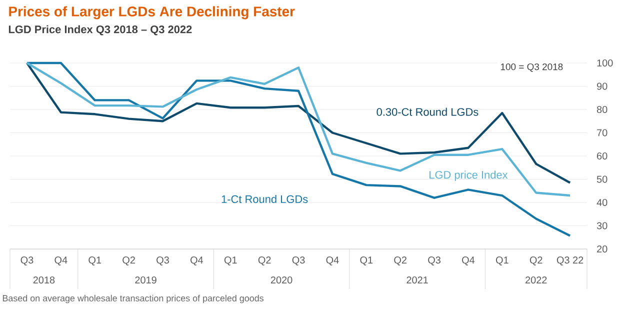 This screenshot has width=640, height=325. What do you see at coordinates (602, 226) in the screenshot?
I see `y-tick-label: 30` at bounding box center [602, 226].